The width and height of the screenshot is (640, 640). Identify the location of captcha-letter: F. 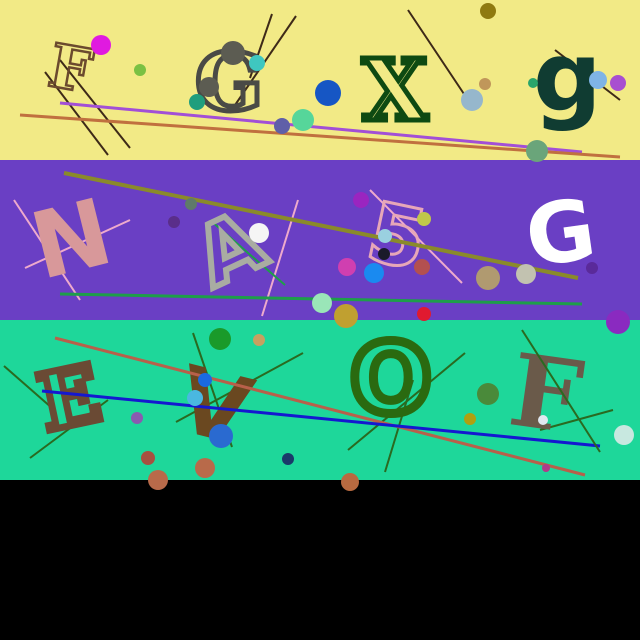
(546, 393).